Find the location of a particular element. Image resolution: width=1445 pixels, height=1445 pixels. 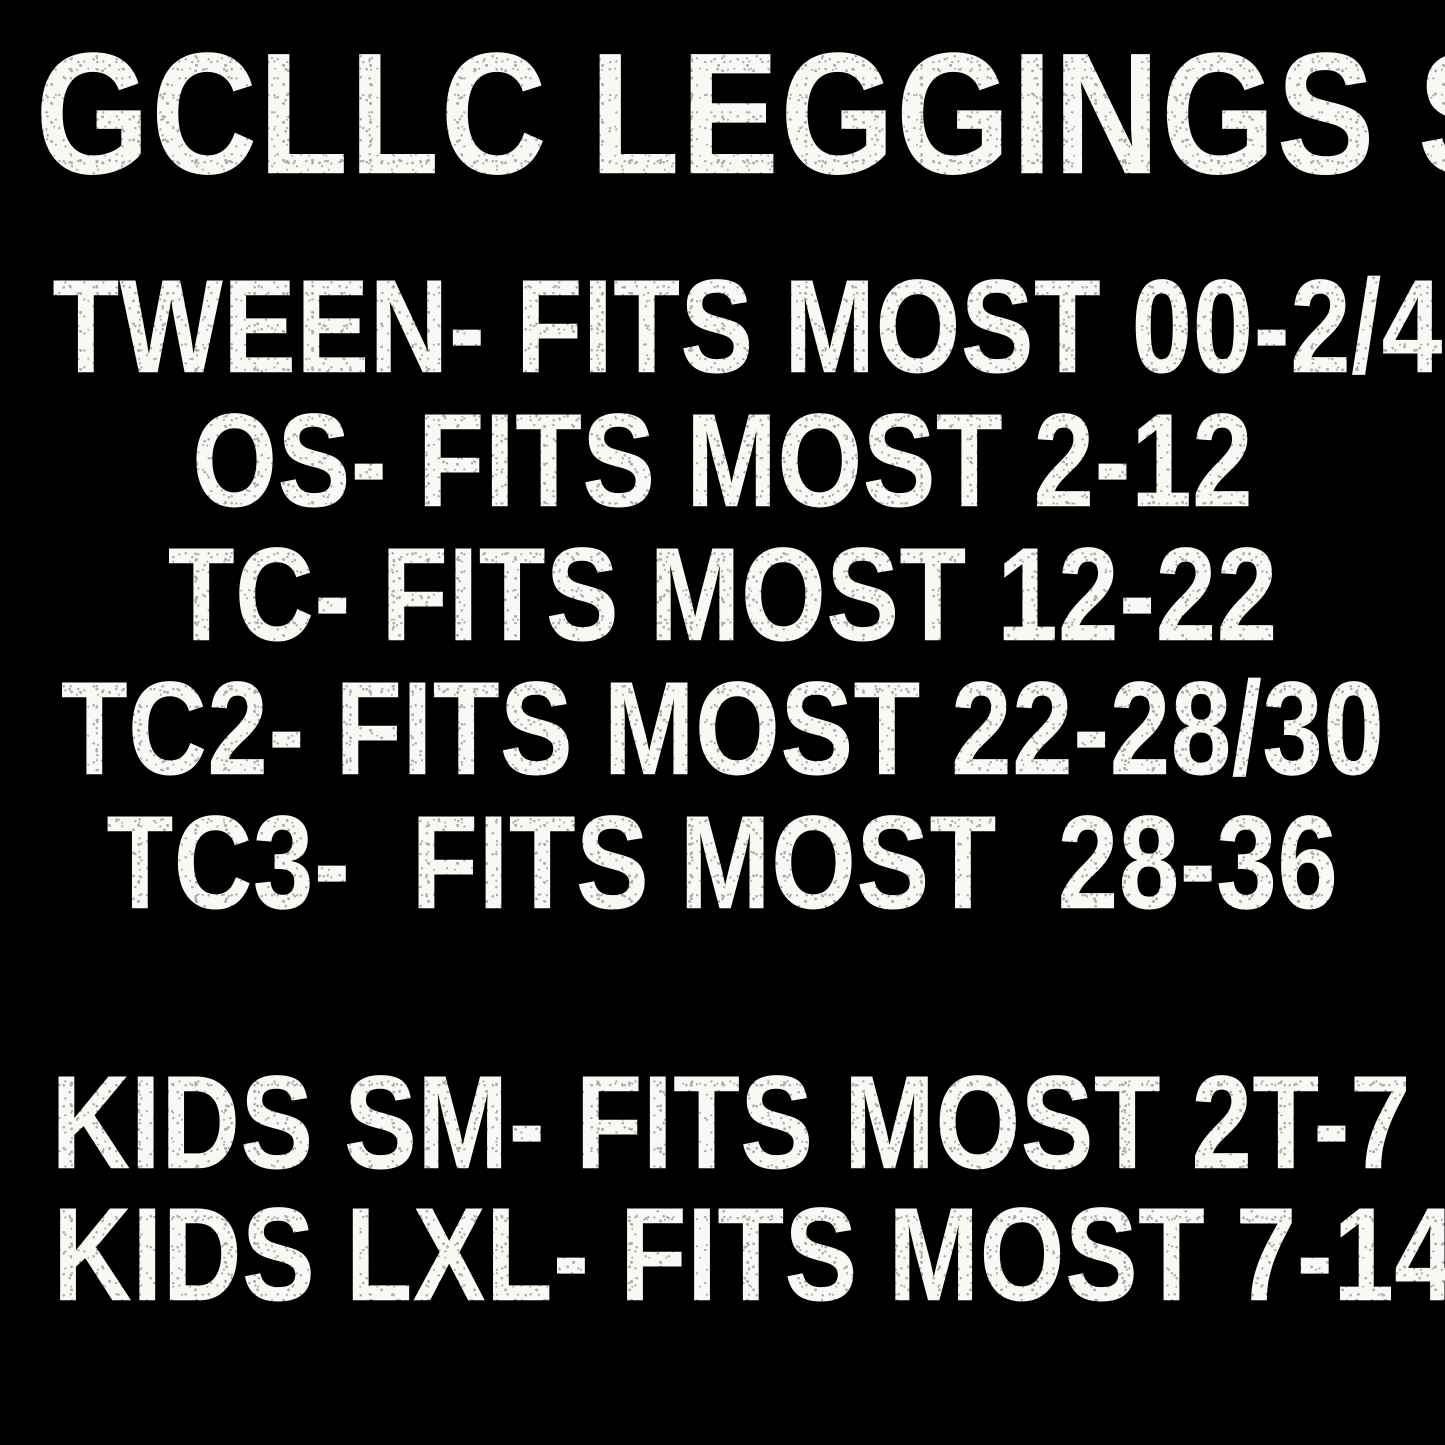

size-row-kids-lxl: KIDS LXL- FITS MOST 7-14 is located at coordinates (722, 1258).